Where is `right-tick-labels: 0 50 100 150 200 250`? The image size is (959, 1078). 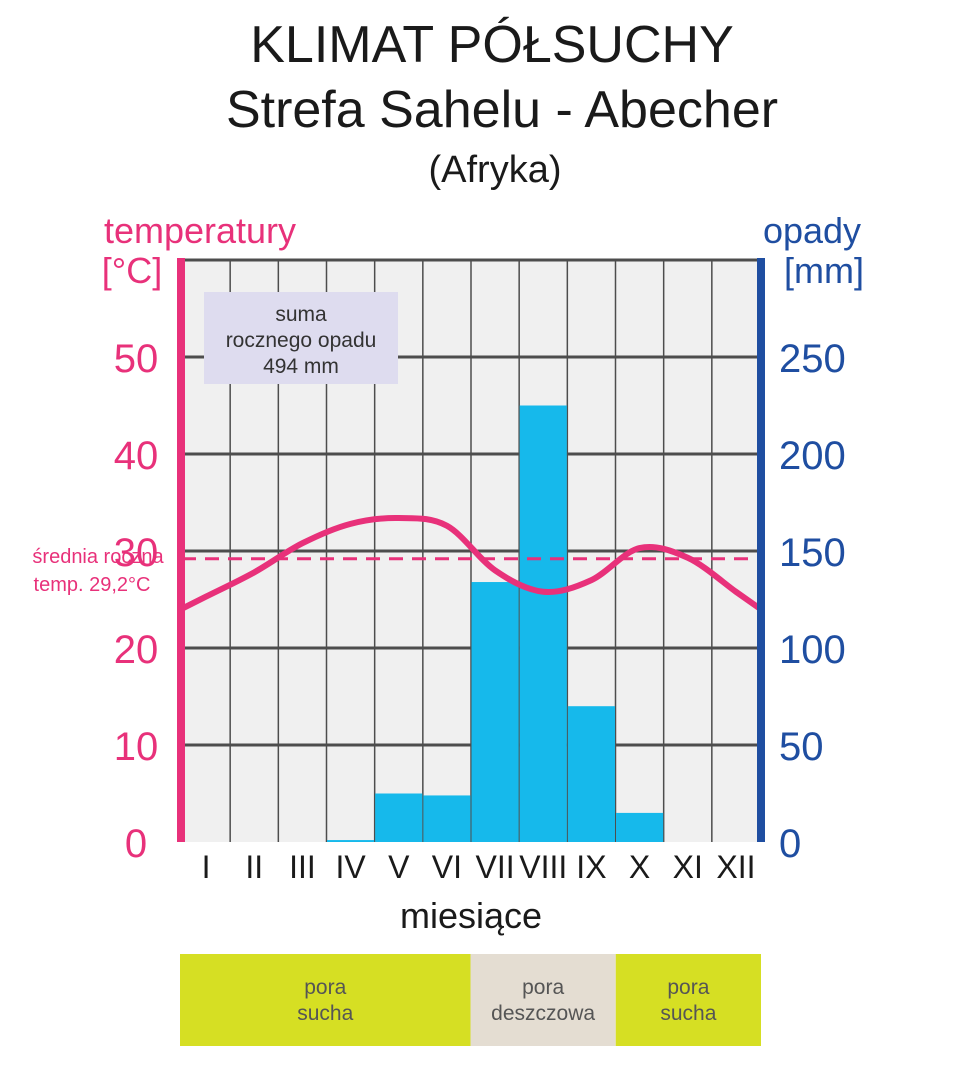 right-tick-labels: 0 50 100 150 200 250 is located at coordinates (812, 601).